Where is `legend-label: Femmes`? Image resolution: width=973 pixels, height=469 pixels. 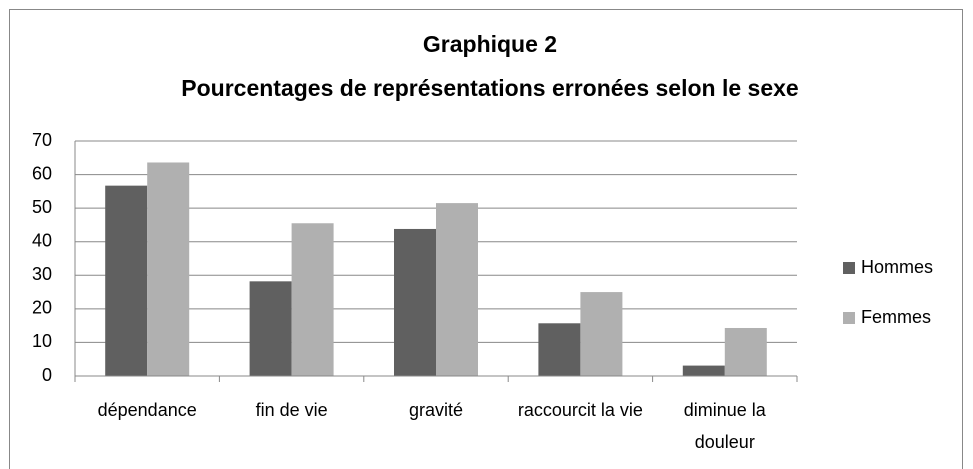
legend-label: Femmes is located at coordinates (896, 317).